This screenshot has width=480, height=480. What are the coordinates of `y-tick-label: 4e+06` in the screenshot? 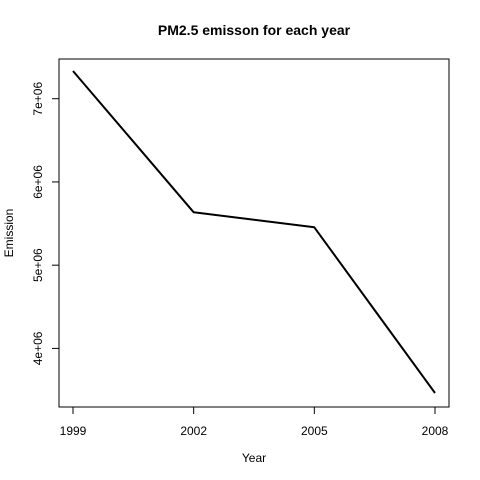 It's located at (38, 348).